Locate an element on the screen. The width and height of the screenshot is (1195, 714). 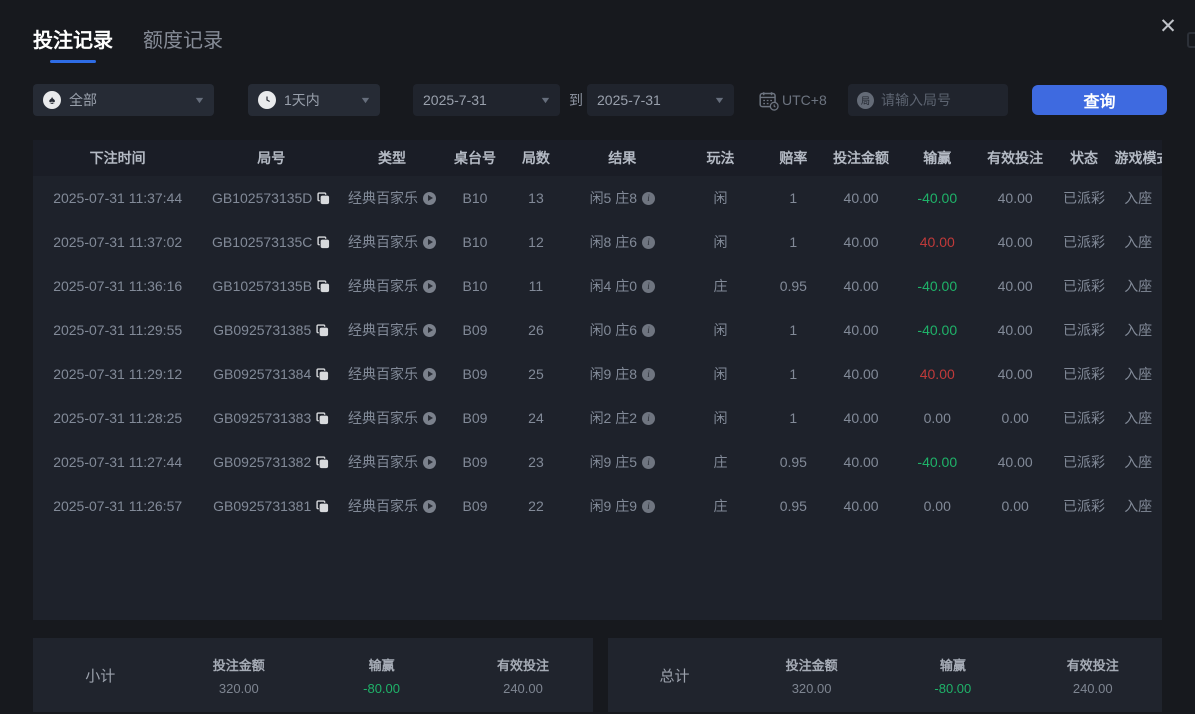
chevron-down-icon: ▼ is located at coordinates (545, 100).